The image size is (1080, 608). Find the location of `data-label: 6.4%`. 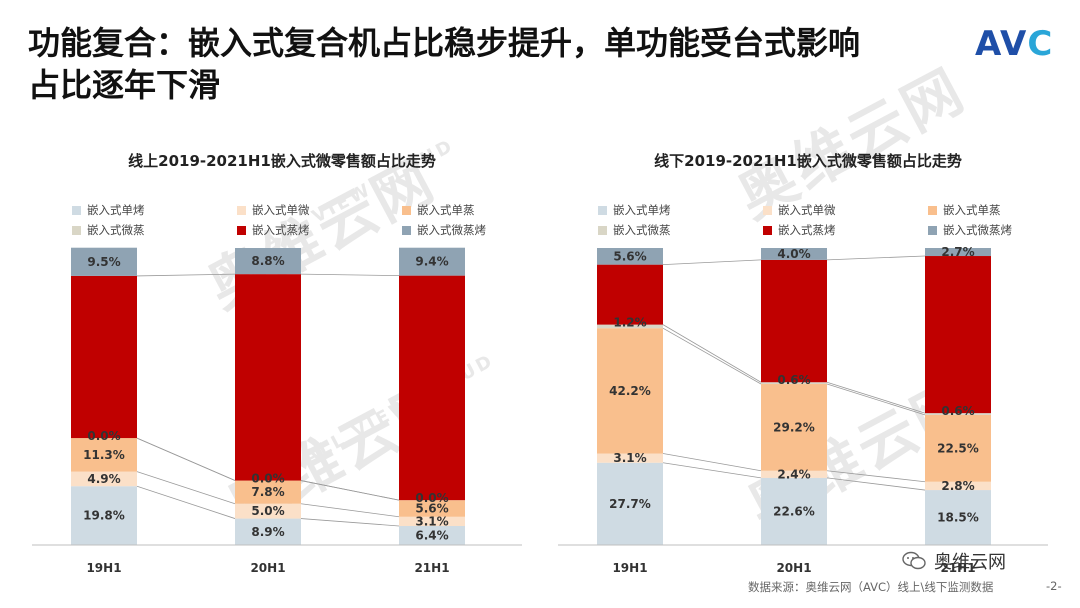

data-label: 6.4% is located at coordinates (431, 535).